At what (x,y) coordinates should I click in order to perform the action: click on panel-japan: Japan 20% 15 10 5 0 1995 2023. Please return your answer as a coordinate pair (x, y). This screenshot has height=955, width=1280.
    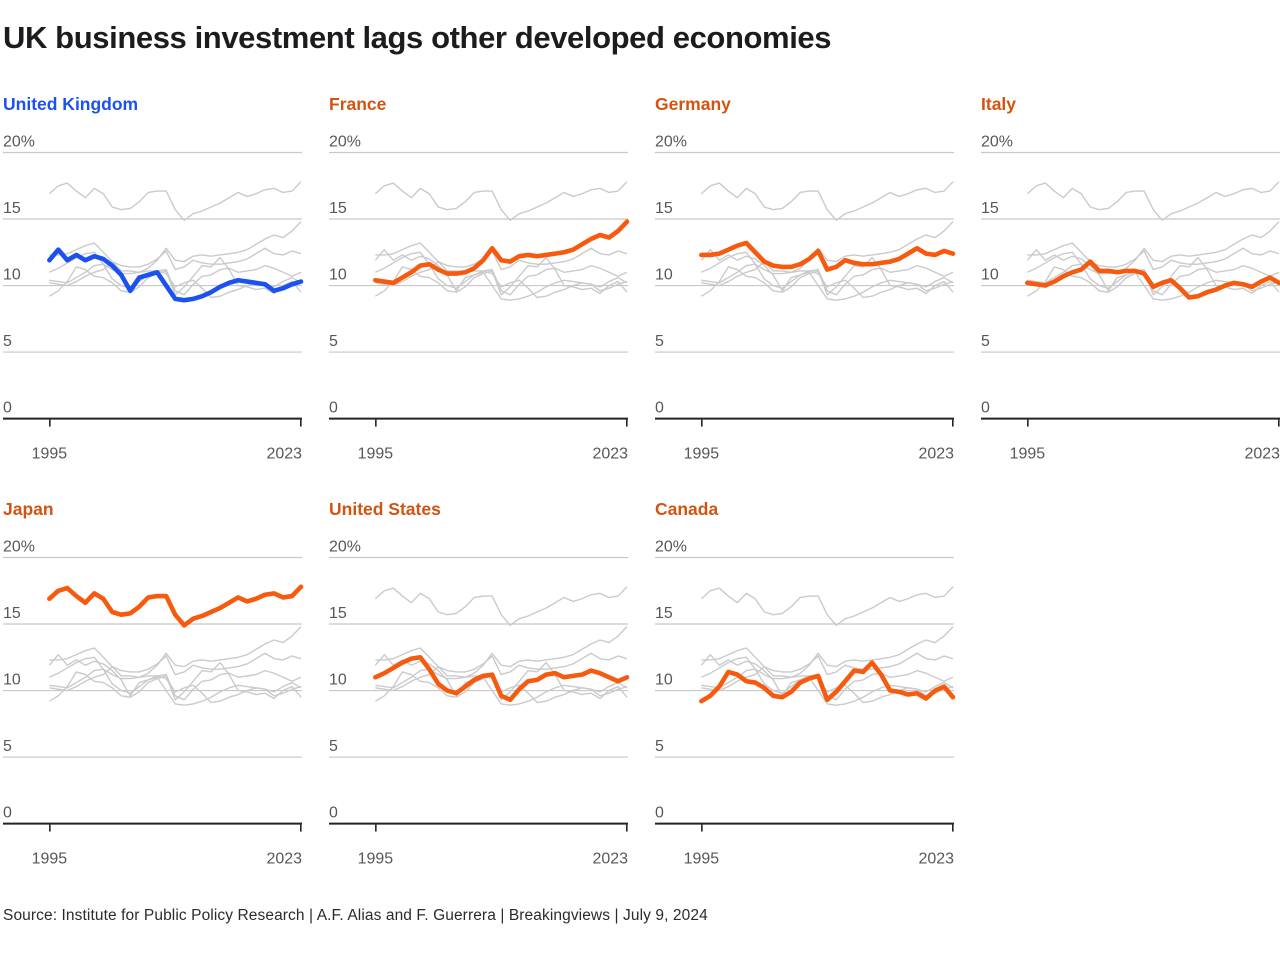
    Looking at the image, I should click on (153, 685).